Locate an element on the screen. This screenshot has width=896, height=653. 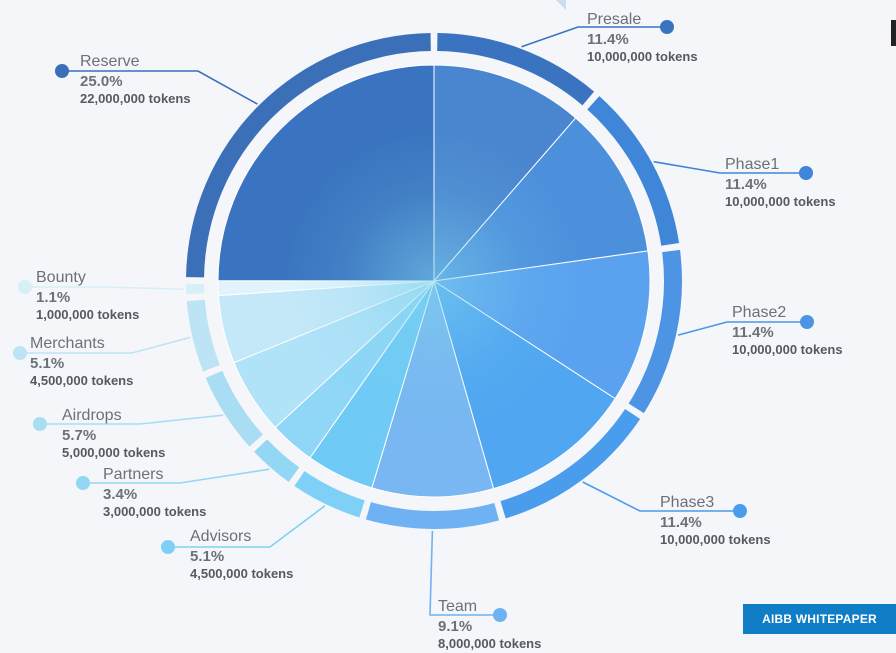
leader-line-phase1 is located at coordinates (729, 167).